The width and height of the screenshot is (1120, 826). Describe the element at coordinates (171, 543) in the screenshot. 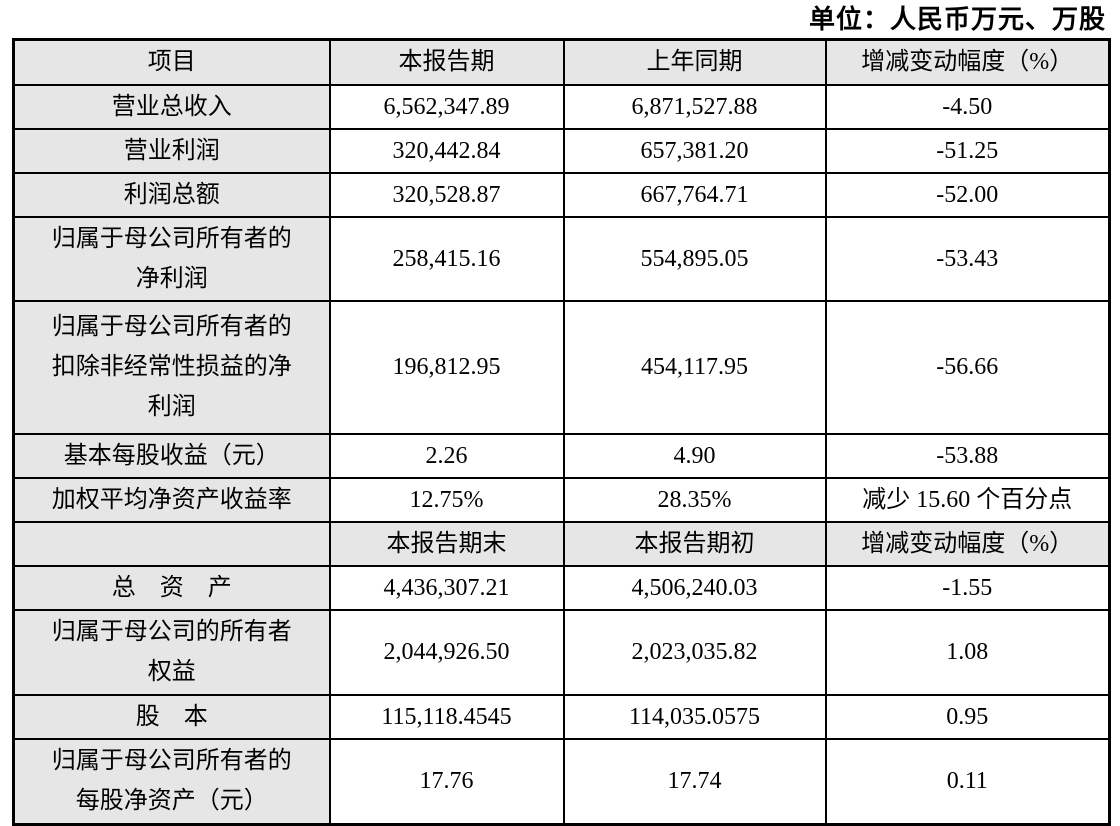

I see `header-empty` at that location.